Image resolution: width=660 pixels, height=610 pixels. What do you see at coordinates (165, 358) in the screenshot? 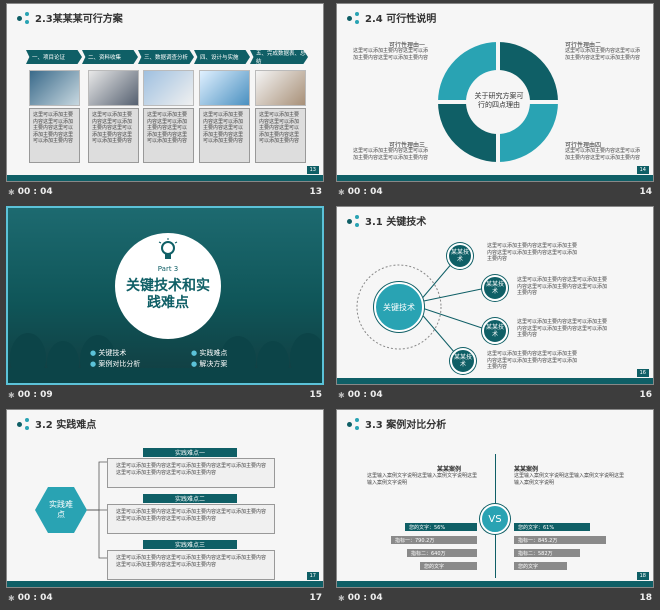
I see `graduation-crowd-background` at bounding box center [165, 358].